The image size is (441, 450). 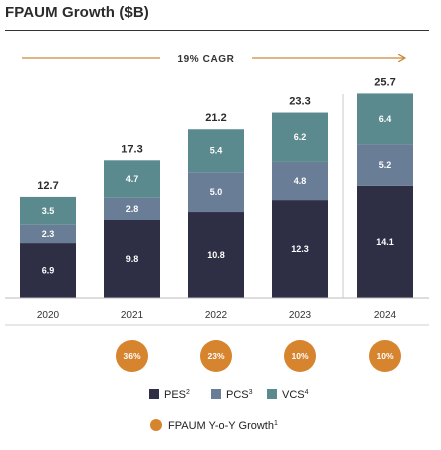 What do you see at coordinates (272, 394) in the screenshot?
I see `legend-swatch-vcs` at bounding box center [272, 394].